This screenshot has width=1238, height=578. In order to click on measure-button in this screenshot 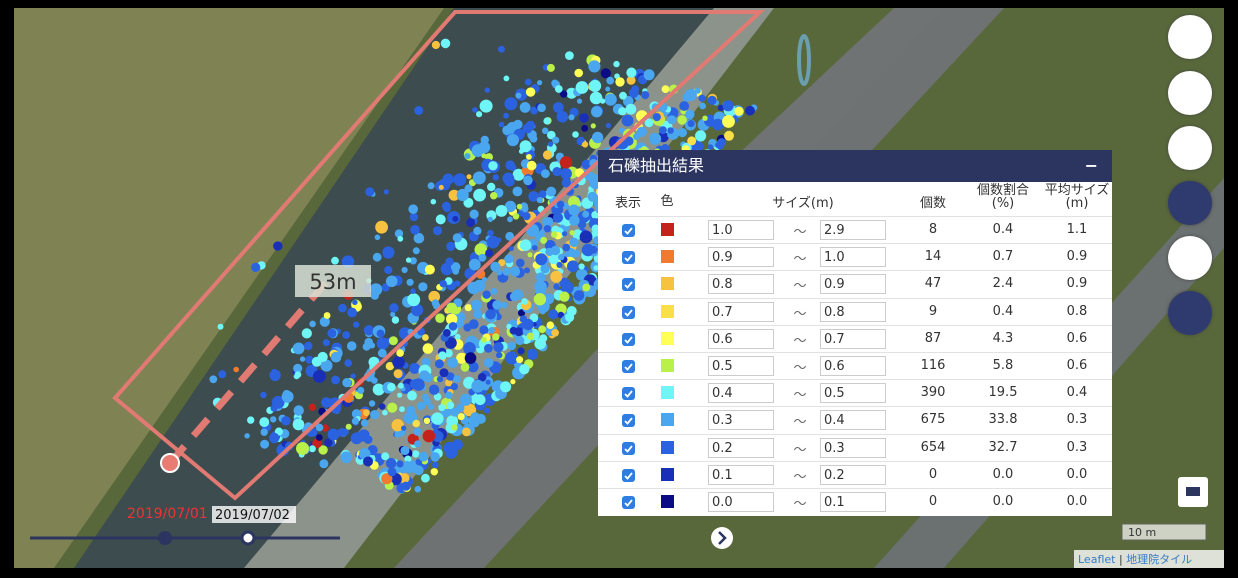, I will do `click(1190, 203)`.